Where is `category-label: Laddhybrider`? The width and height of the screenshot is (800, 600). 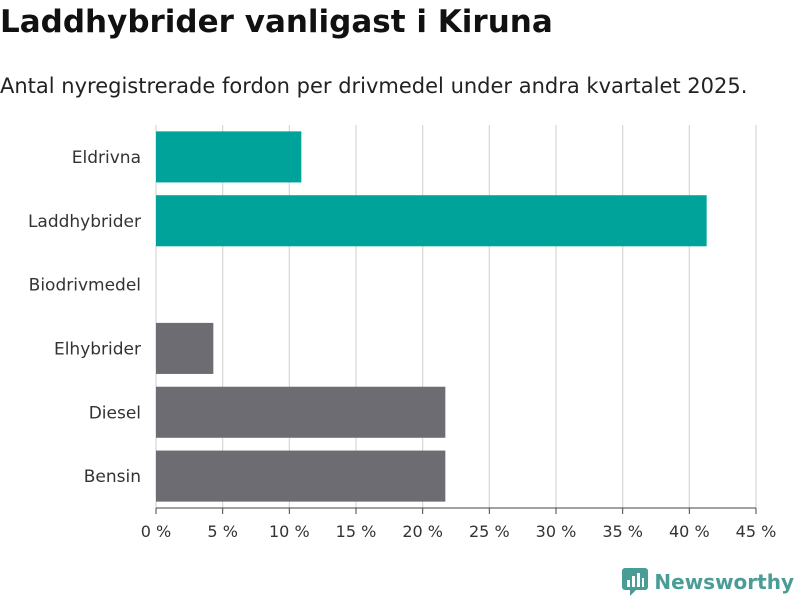 category-label: Laddhybrider is located at coordinates (84, 222).